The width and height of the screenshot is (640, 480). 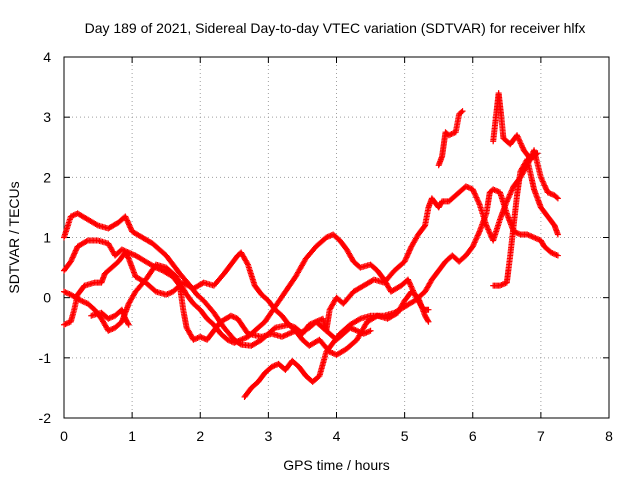 I want to click on y-tick-label: 2, so click(x=47, y=177).